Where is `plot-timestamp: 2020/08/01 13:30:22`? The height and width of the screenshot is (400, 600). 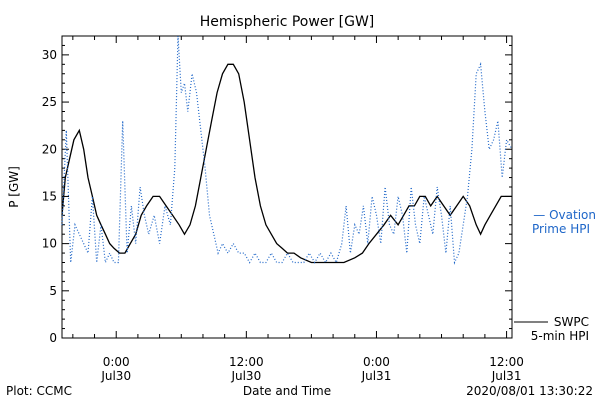 plot-timestamp: 2020/08/01 13:30:22 is located at coordinates (529, 391).